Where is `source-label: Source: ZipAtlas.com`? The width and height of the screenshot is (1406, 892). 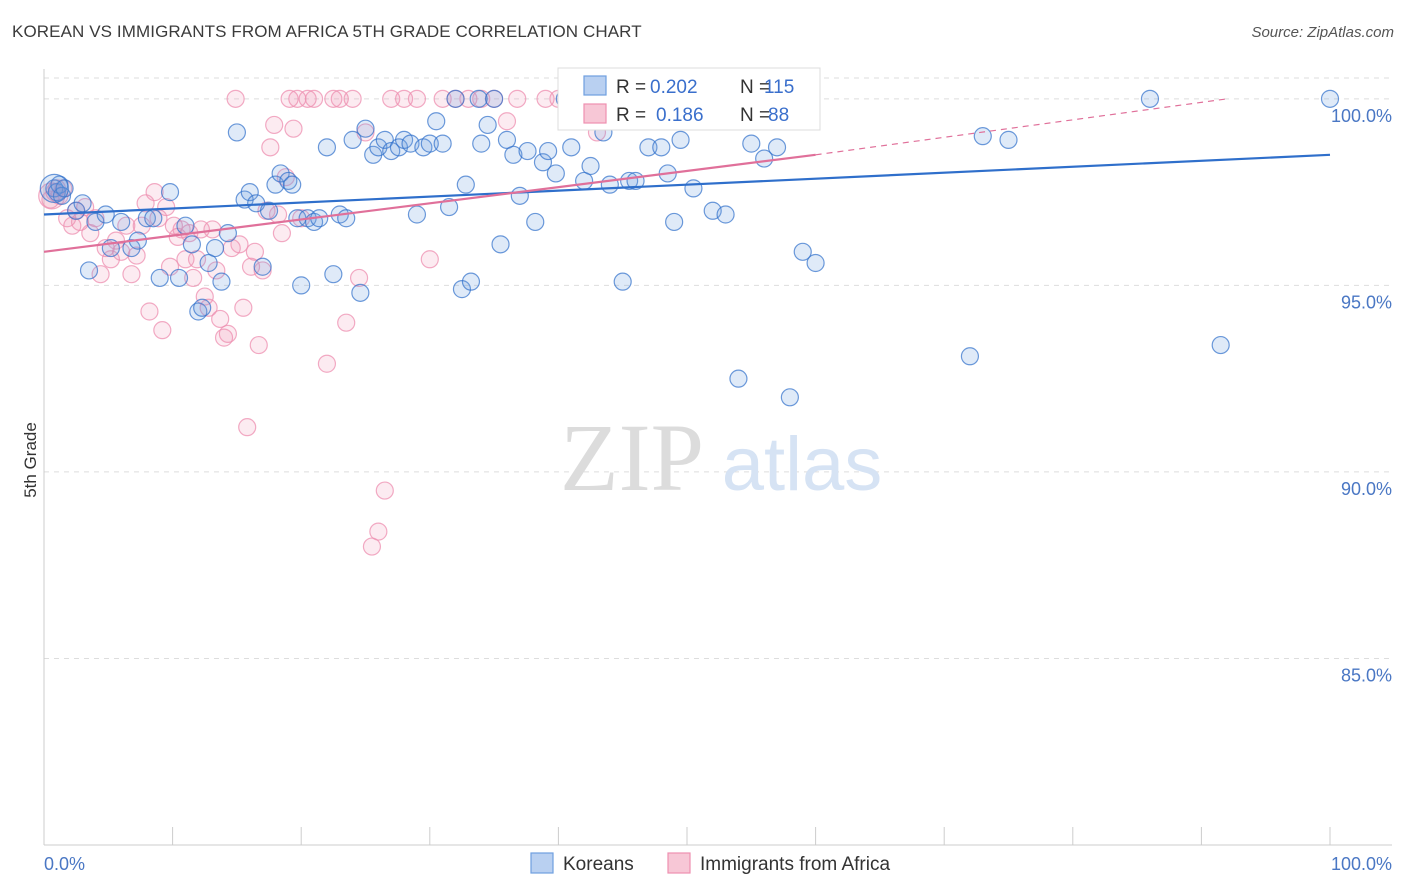 source-label: Source: ZipAtlas.com is located at coordinates (1322, 32).